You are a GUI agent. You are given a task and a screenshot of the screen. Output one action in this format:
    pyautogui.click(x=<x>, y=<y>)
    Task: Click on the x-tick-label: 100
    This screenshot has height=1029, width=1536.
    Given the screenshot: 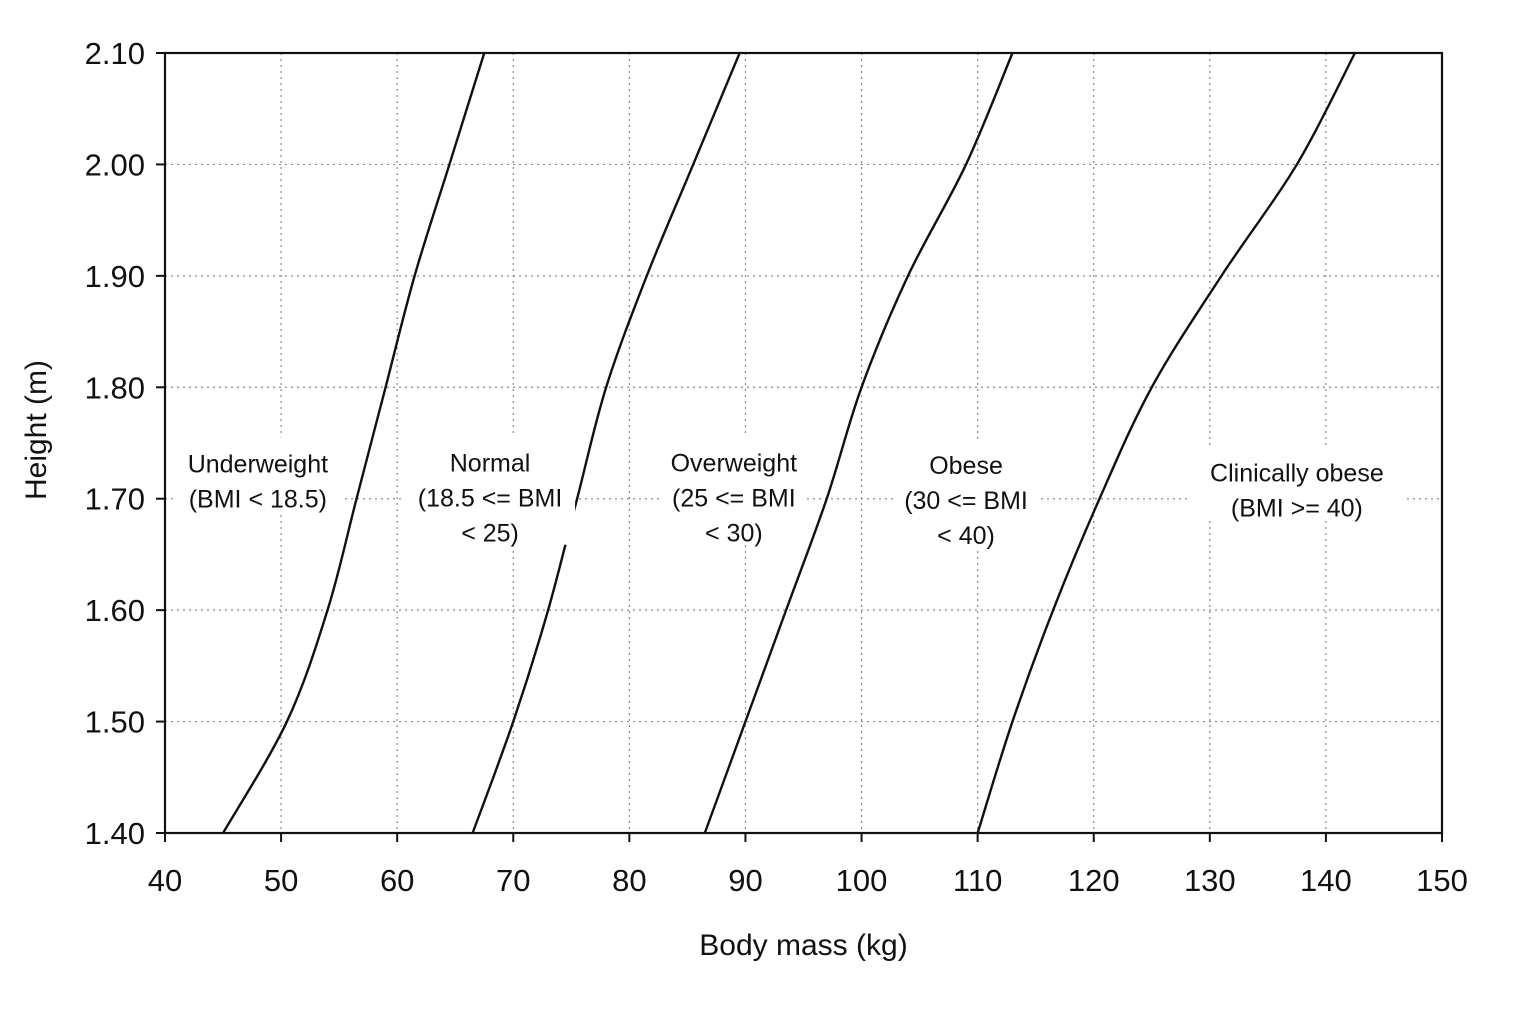 What is the action you would take?
    pyautogui.click(x=862, y=880)
    